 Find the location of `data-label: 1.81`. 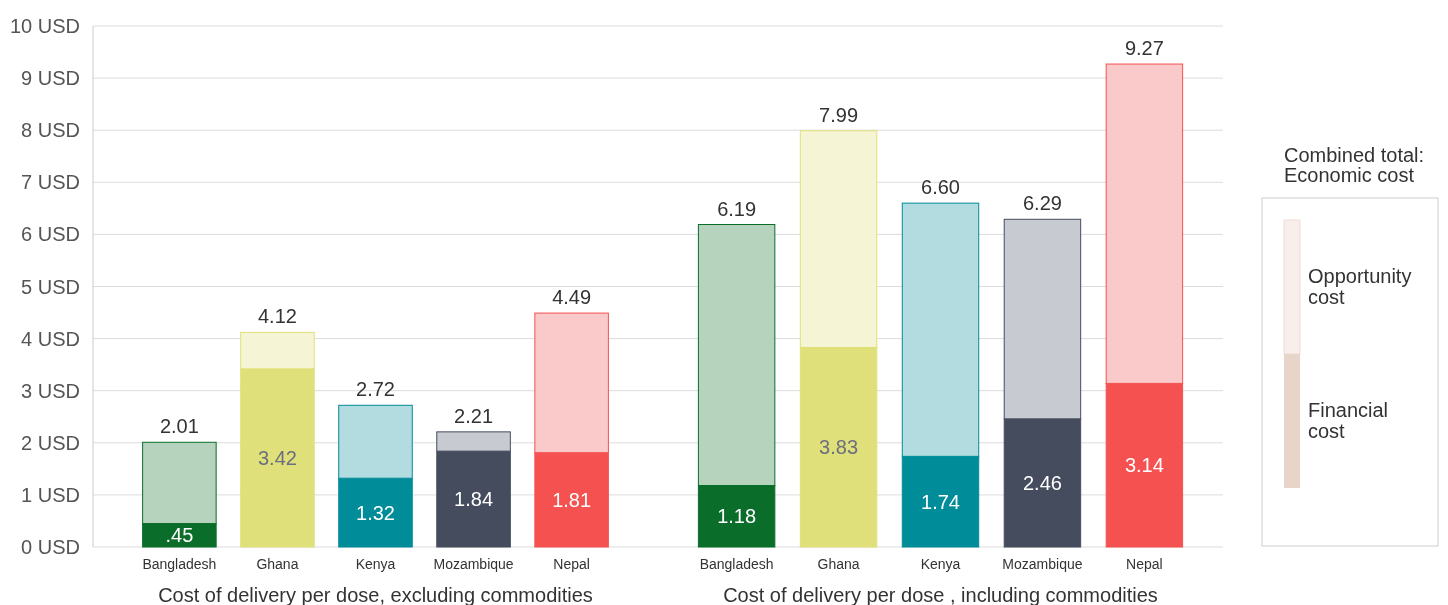

data-label: 1.81 is located at coordinates (572, 499).